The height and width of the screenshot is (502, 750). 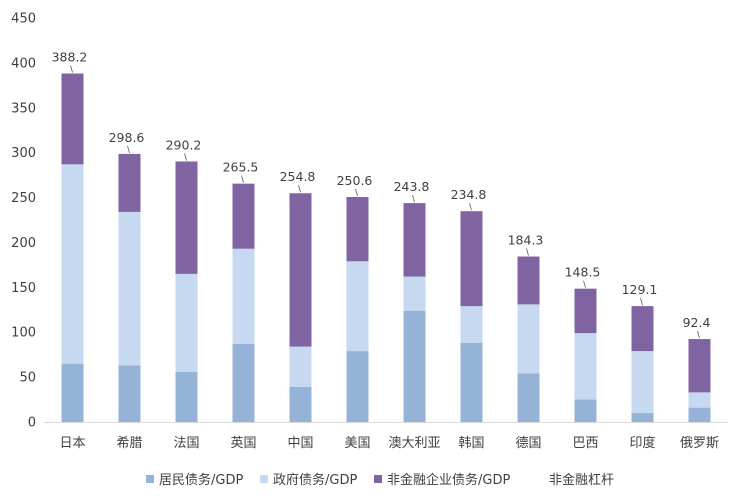 I want to click on total-data-label: 243.8, so click(x=412, y=186).